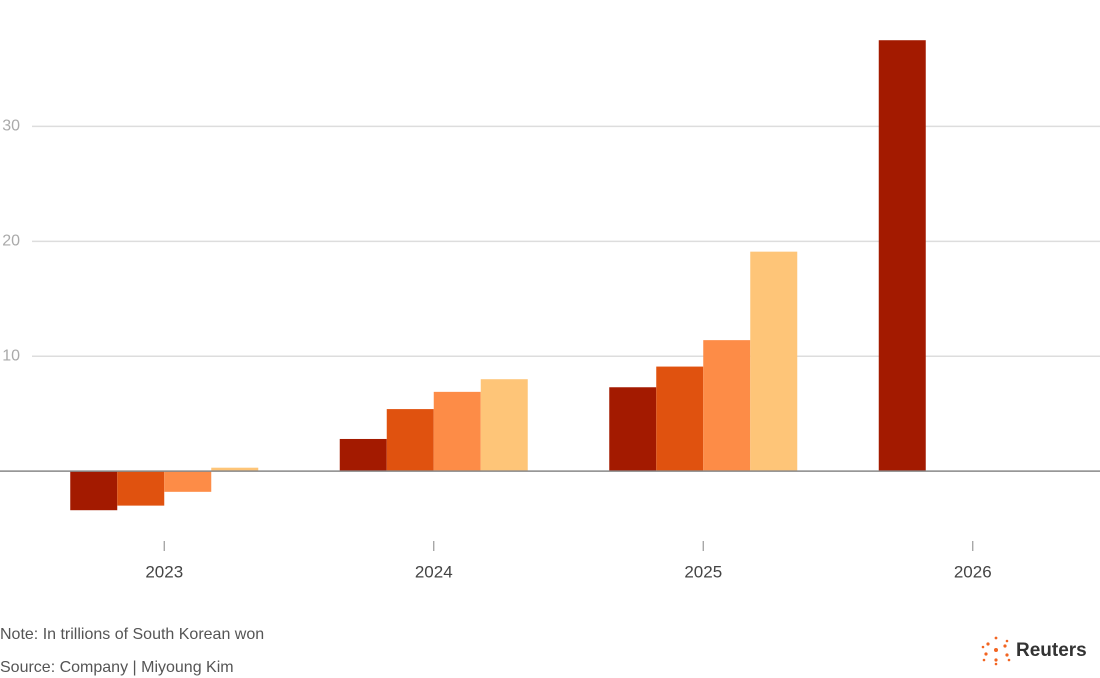 The width and height of the screenshot is (1100, 678). What do you see at coordinates (11, 355) in the screenshot?
I see `y-tick-label: 10` at bounding box center [11, 355].